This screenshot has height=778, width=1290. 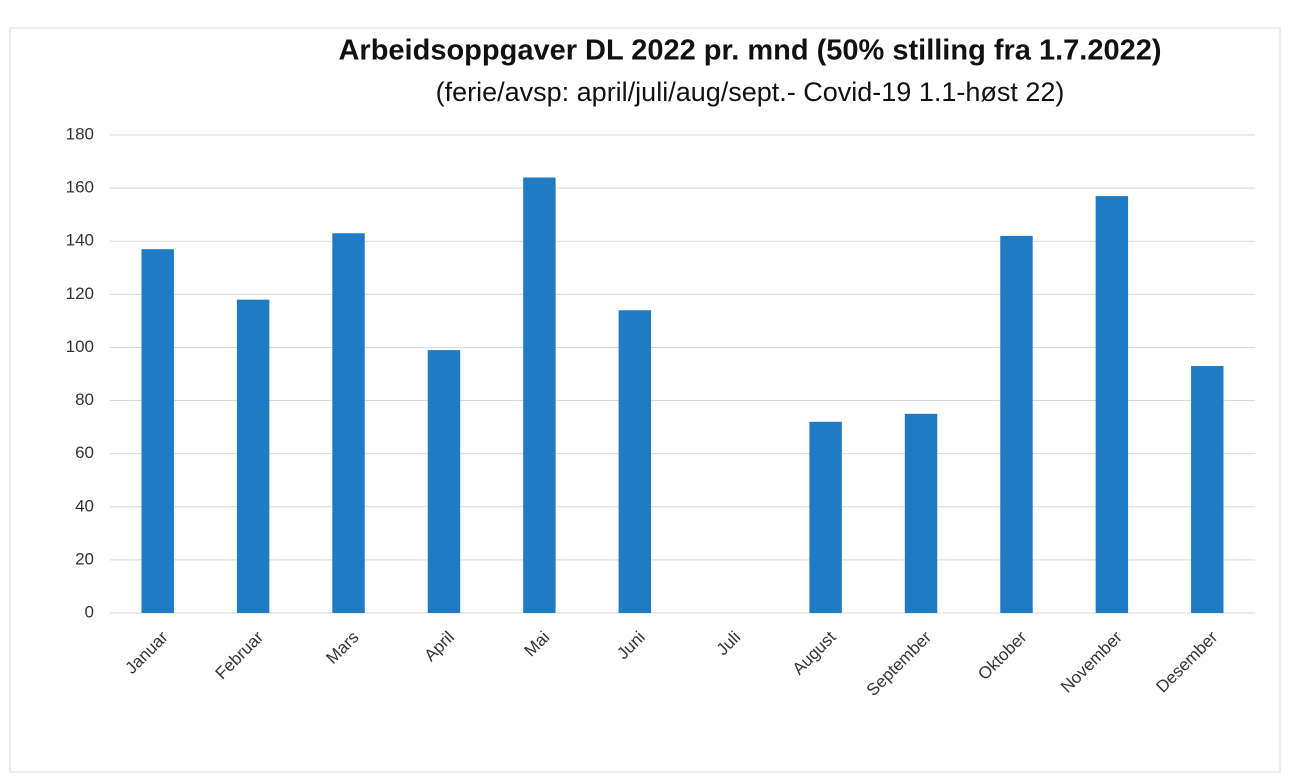 I want to click on y-tick-label: 40, so click(x=84, y=505).